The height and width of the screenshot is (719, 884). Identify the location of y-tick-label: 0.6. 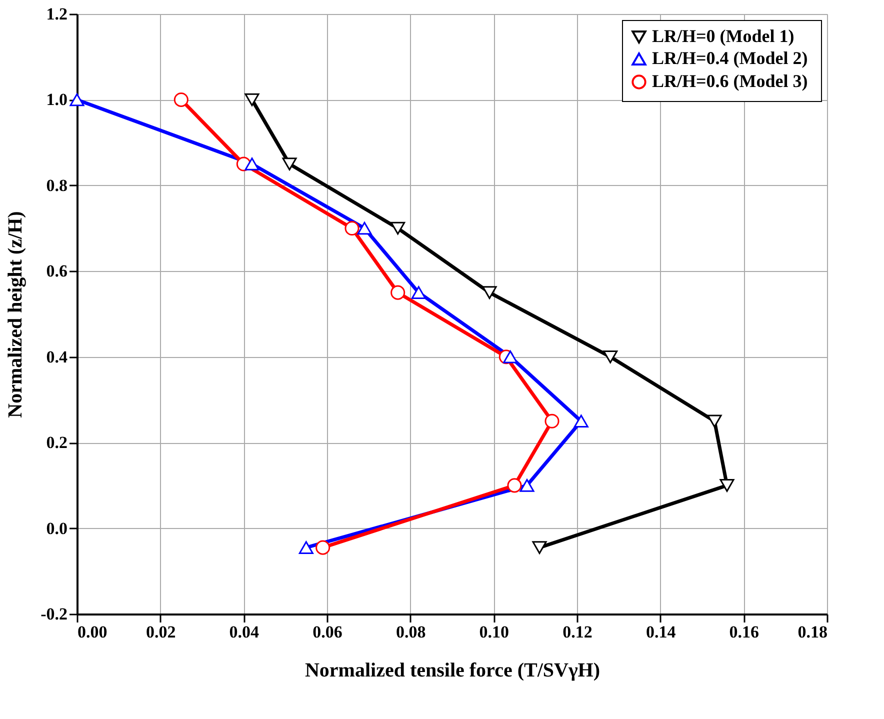
(57, 271).